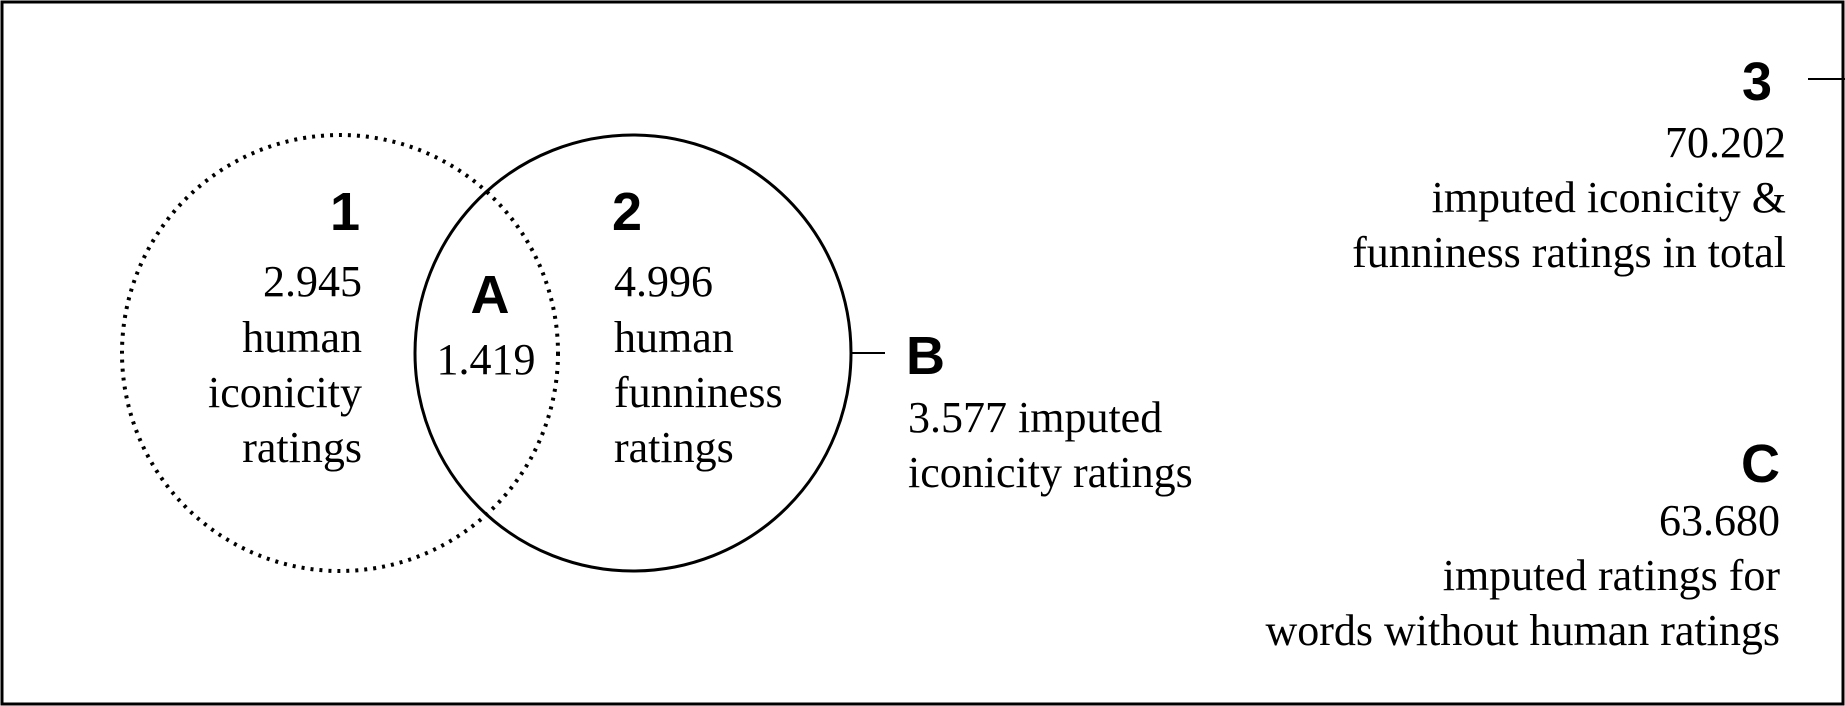 Image resolution: width=1845 pixels, height=706 pixels. I want to click on region-b-line-1: 3.577 imputed, so click(1035, 417).